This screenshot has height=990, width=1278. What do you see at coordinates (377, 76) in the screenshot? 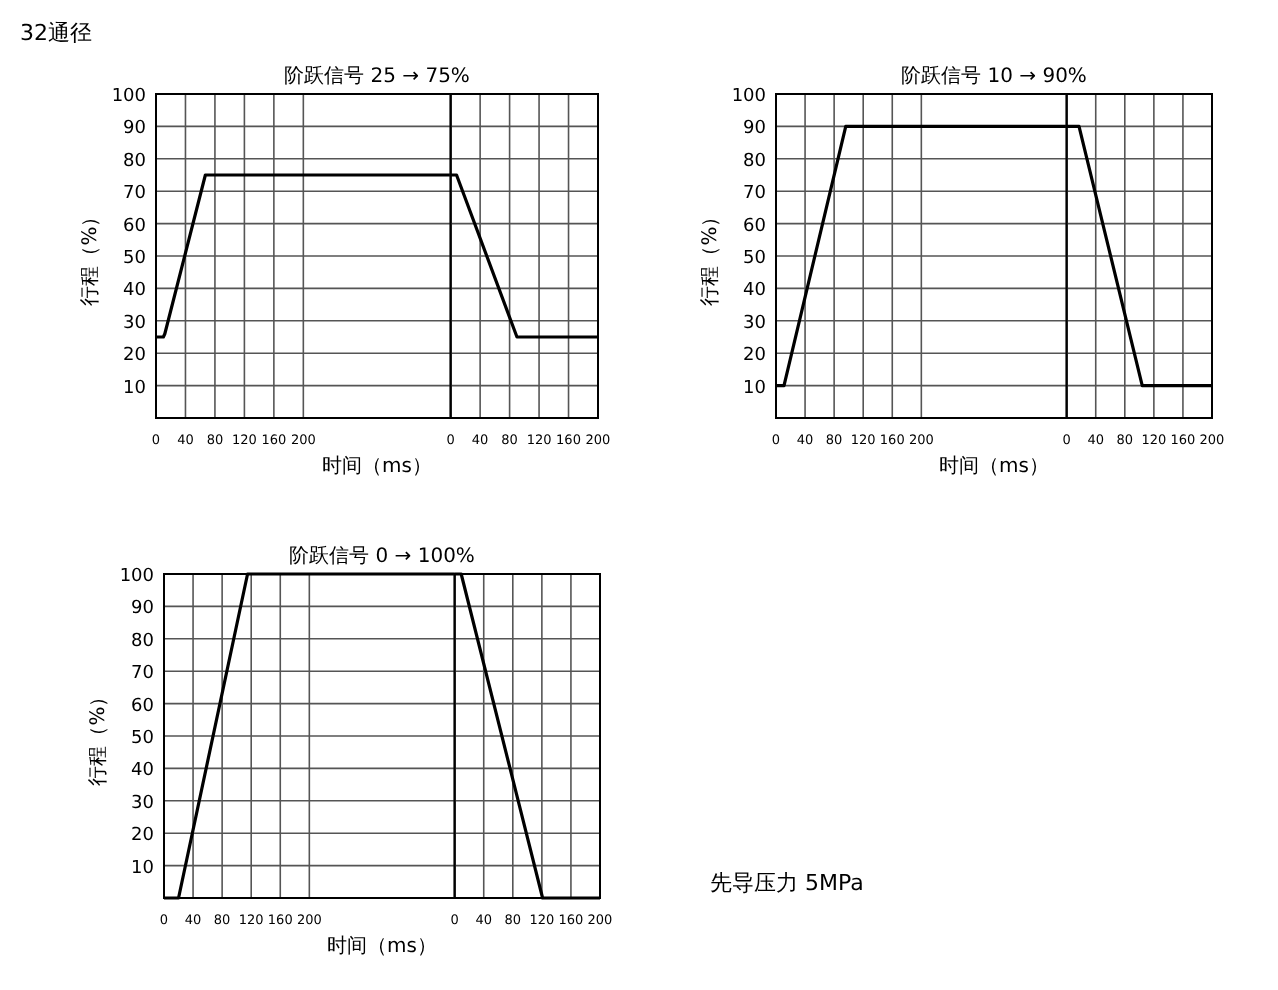
I see `chart-title: 阶跃信号 25 → 75%` at bounding box center [377, 76].